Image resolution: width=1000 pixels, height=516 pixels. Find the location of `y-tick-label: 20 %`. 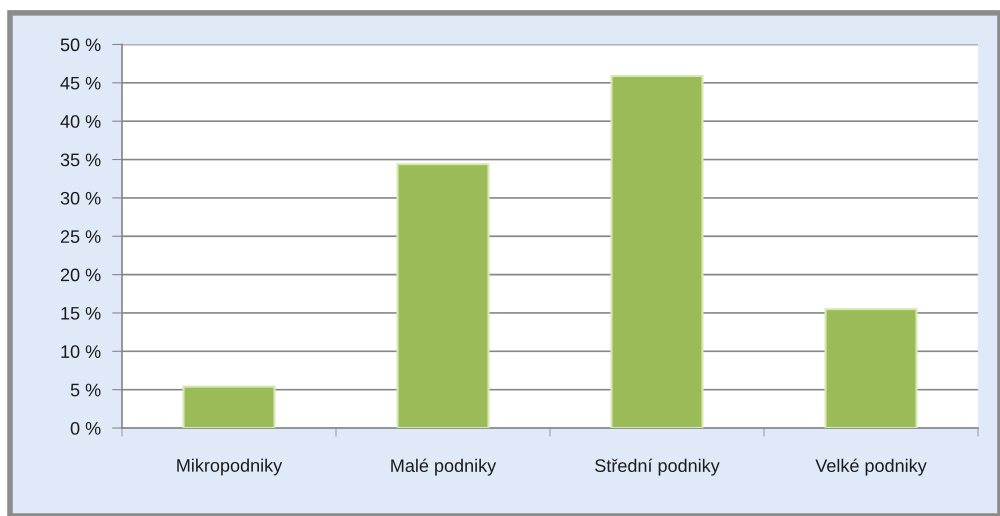

y-tick-label: 20 % is located at coordinates (80, 275).